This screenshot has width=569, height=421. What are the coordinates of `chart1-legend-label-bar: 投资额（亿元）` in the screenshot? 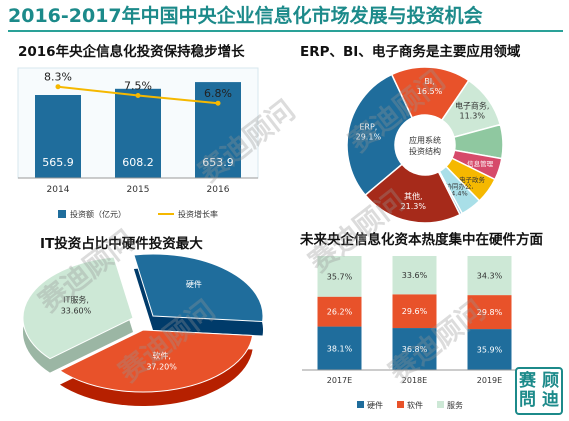 It's located at (98, 214).